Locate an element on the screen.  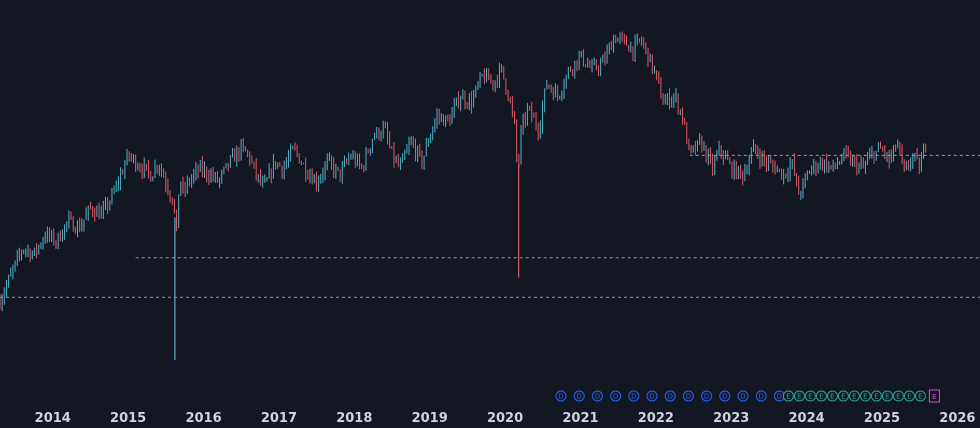
dividend-badge-label-11: D is located at coordinates (761, 397).